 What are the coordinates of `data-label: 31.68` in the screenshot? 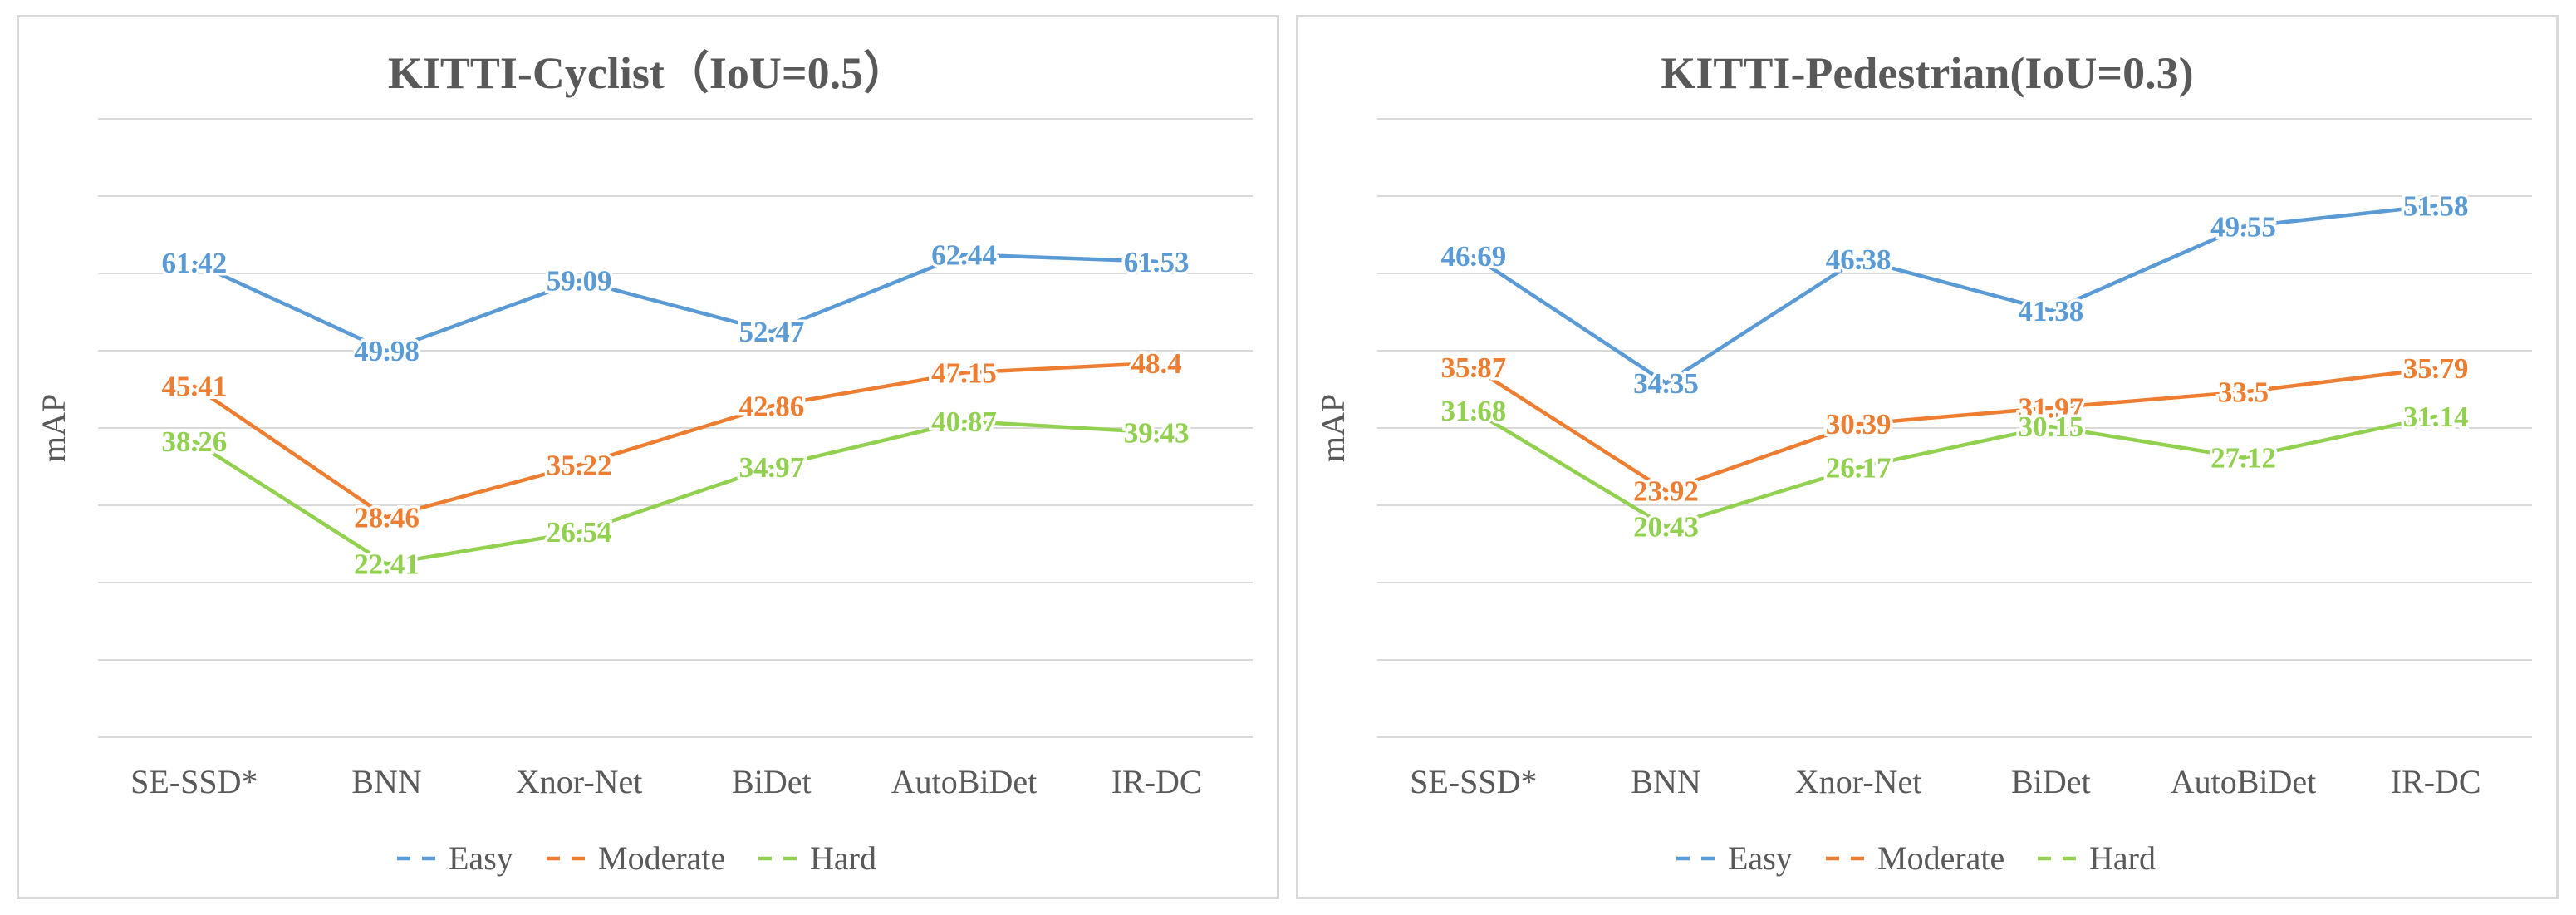 It's located at (1473, 411).